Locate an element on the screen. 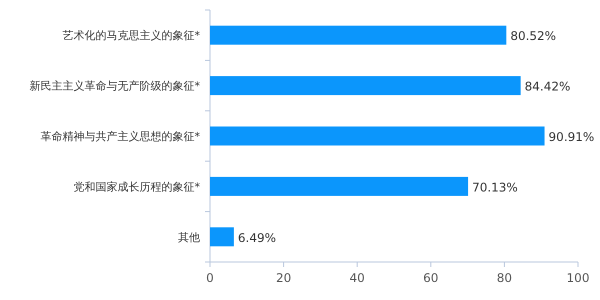  y-tick-label: 艺术化的马克思主义的象征* is located at coordinates (131, 35).